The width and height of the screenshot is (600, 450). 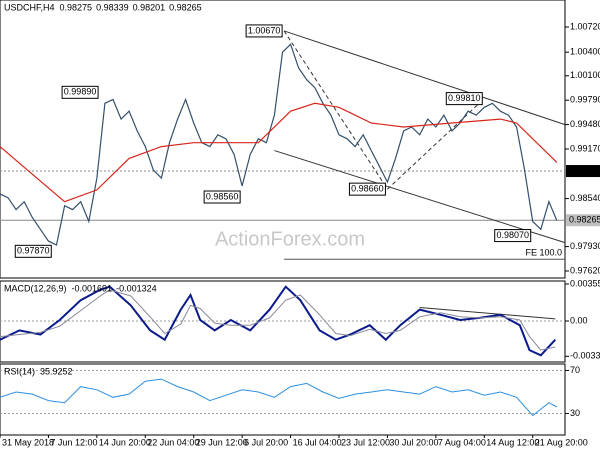 What do you see at coordinates (575, 370) in the screenshot?
I see `y-tick-label: 70` at bounding box center [575, 370].